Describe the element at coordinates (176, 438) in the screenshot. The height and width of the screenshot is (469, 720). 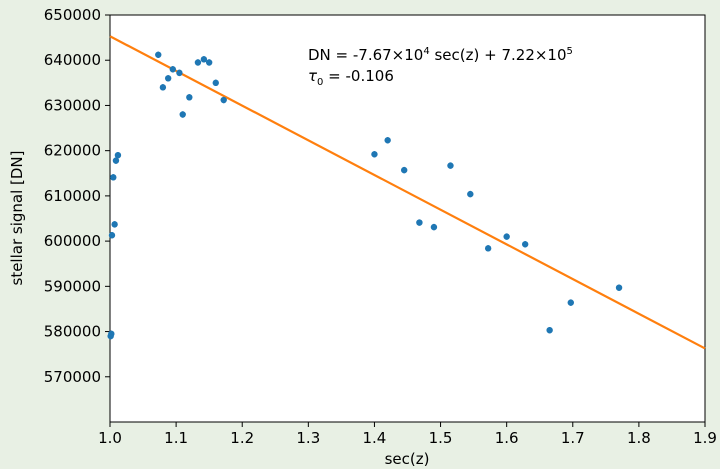
I see `x-tick-label: 1.1` at that location.